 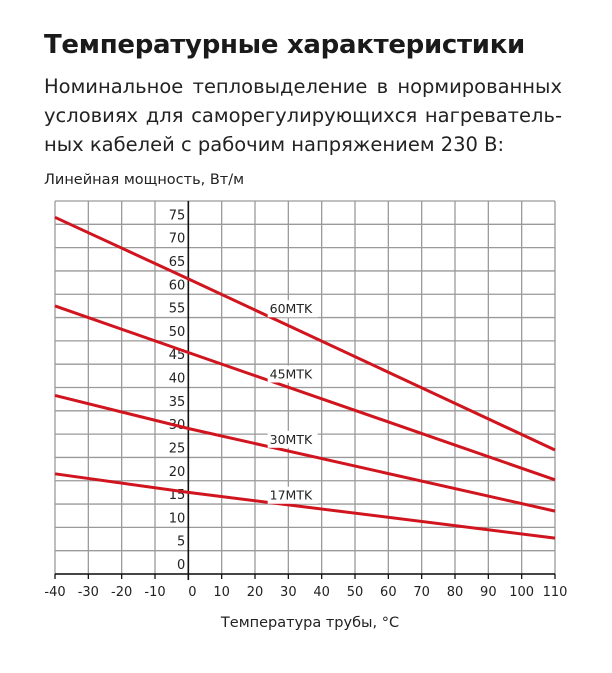 I want to click on x-axis-label: Температура трубы, °C, so click(x=309, y=623).